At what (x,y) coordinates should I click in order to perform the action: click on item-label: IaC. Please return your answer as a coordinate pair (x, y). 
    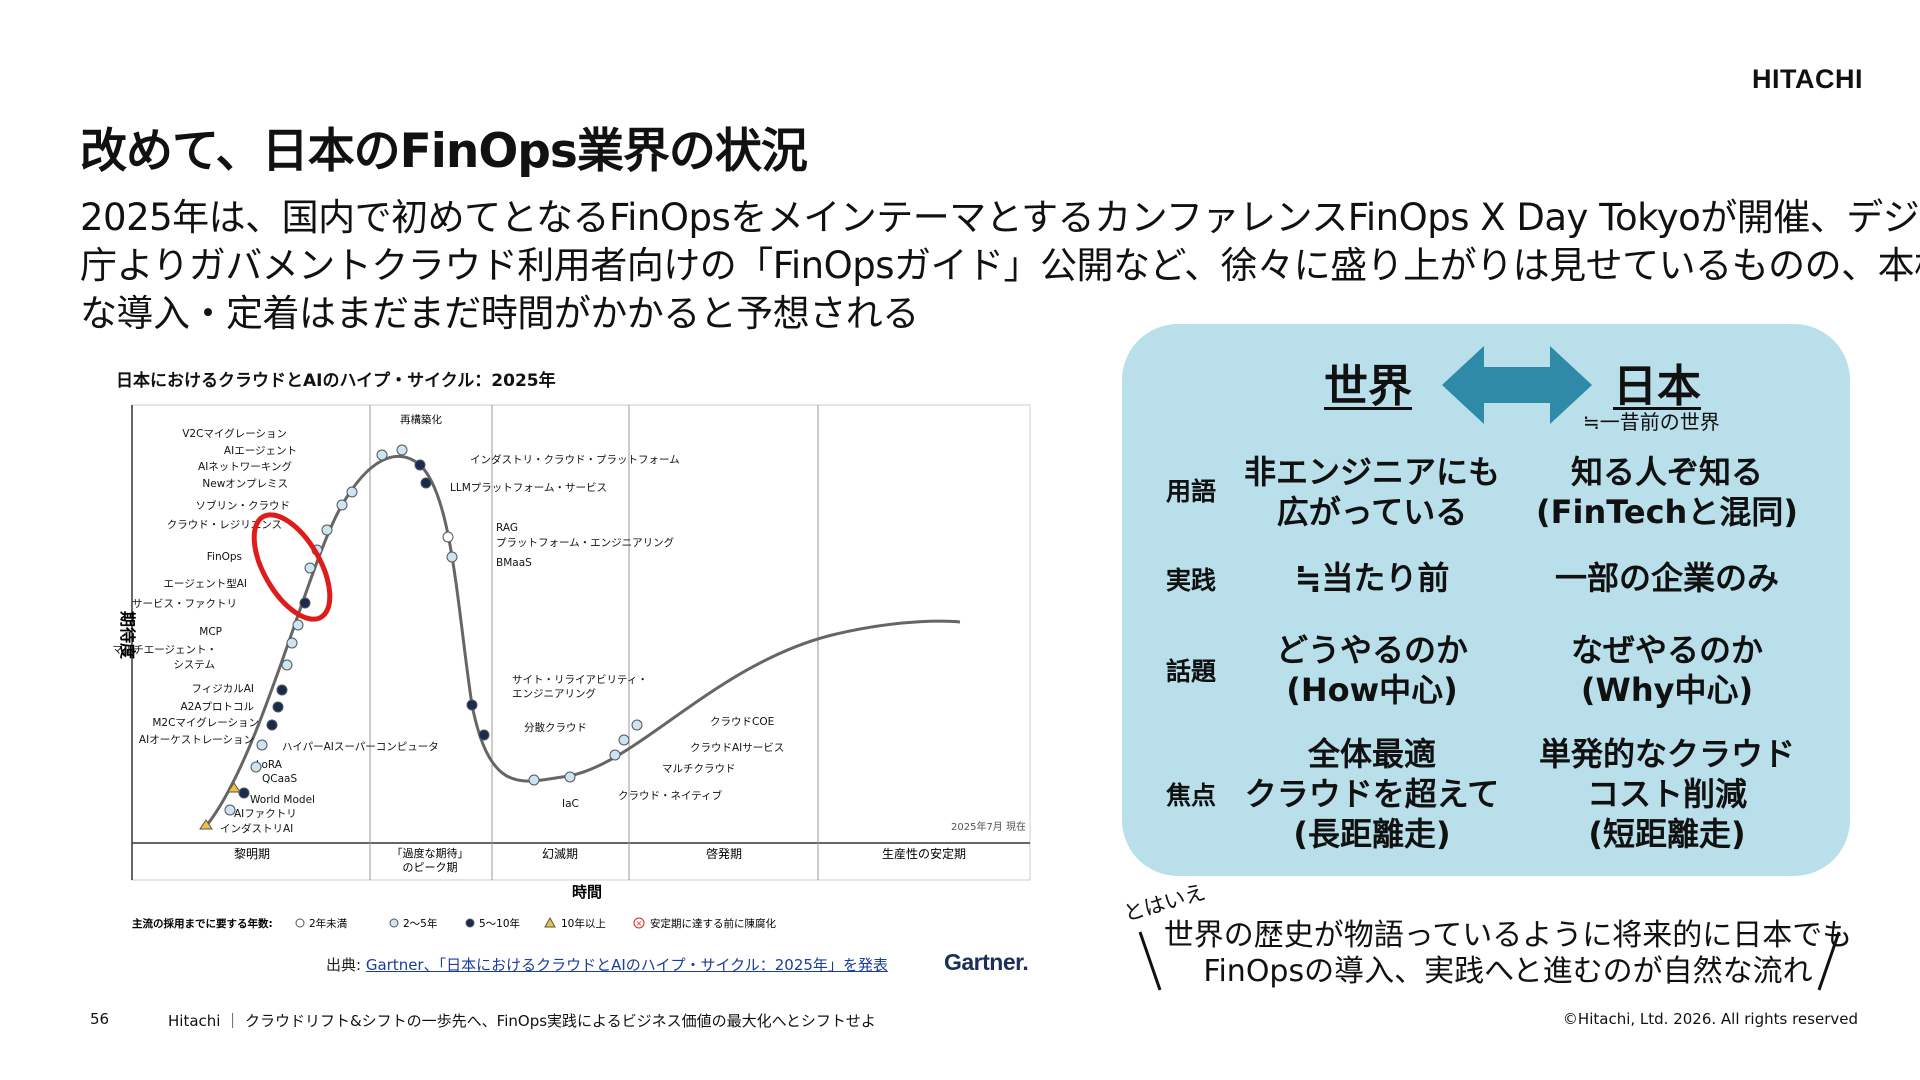
    Looking at the image, I should click on (570, 804).